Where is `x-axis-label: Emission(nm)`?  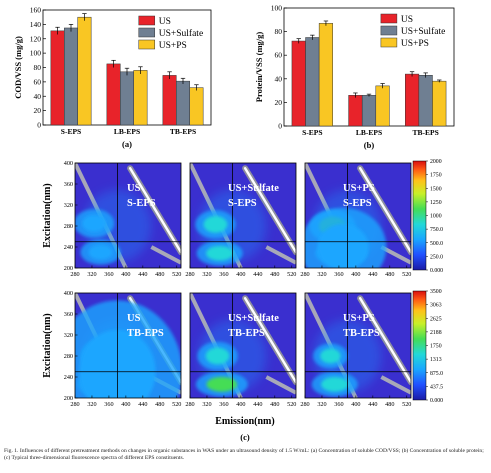 x-axis-label: Emission(nm) is located at coordinates (244, 421).